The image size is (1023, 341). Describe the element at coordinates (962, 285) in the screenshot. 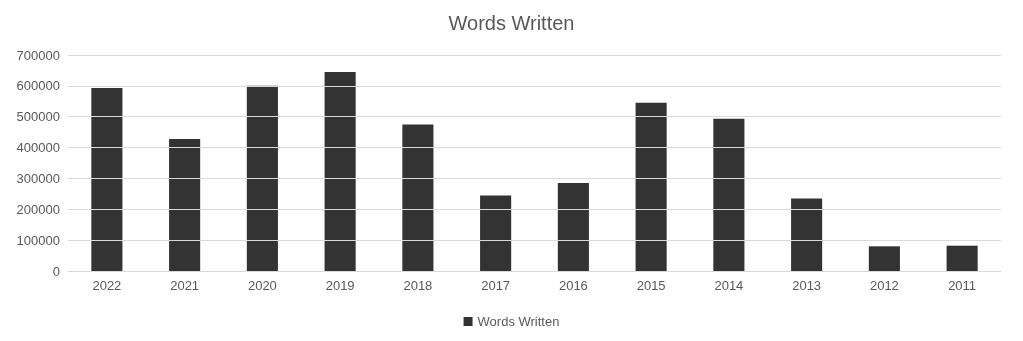

I see `x-tick-label: 2011` at that location.